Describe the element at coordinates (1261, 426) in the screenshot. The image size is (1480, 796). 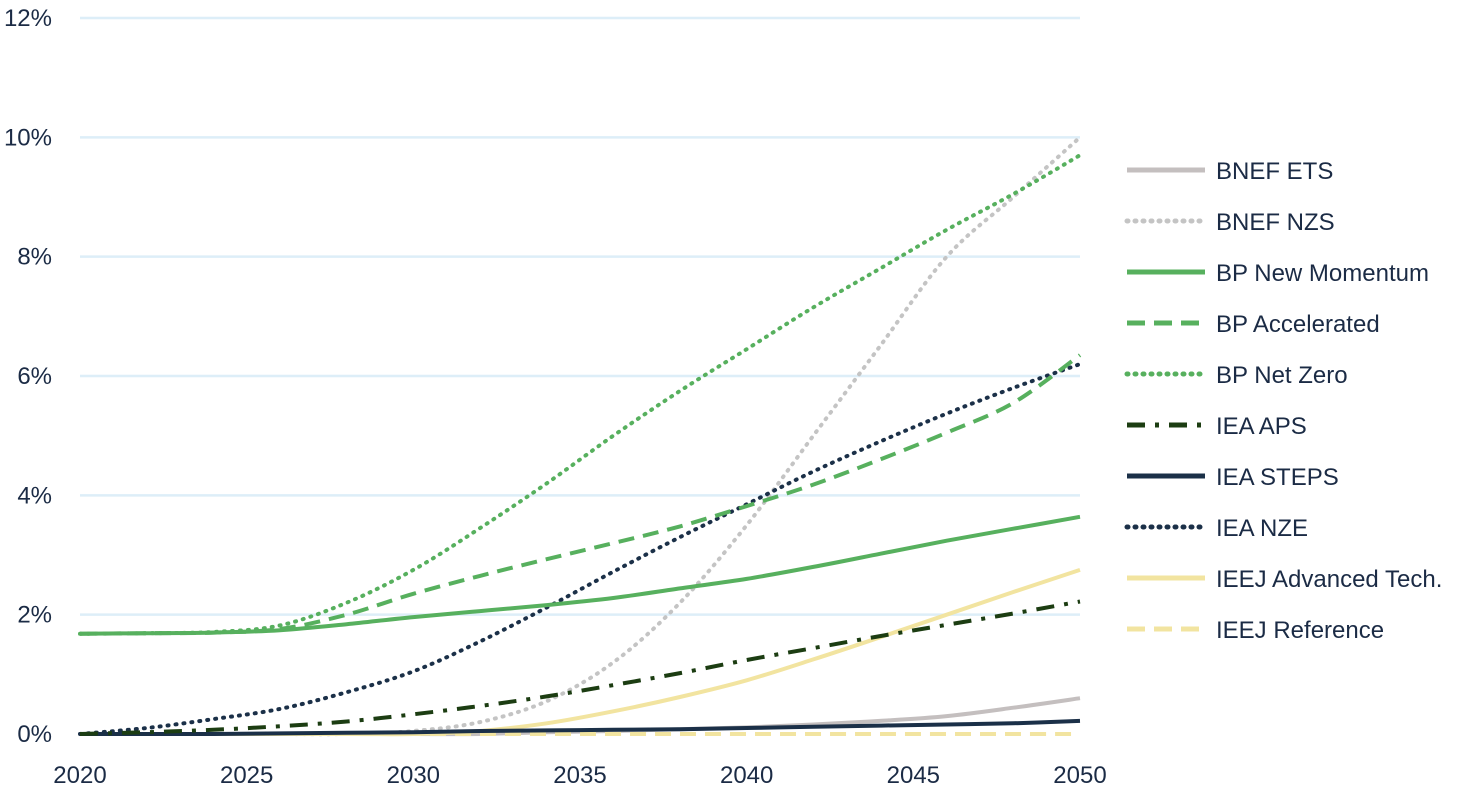
I see `legend-label-iea-aps: IEA APS` at that location.